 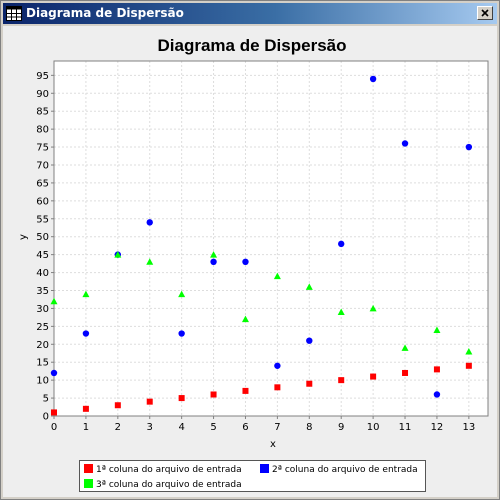 I want to click on legend-item-series-2: 2ª coluna do arquivo de entrada, so click(x=339, y=469).